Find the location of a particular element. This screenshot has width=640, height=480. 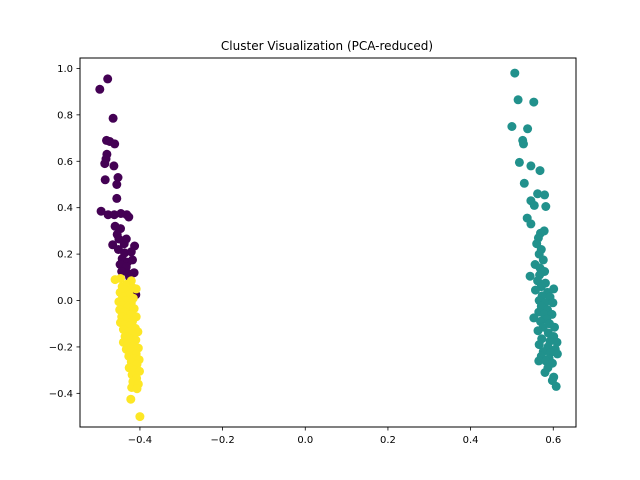

y-tick-label: −0.4 is located at coordinates (61, 394).